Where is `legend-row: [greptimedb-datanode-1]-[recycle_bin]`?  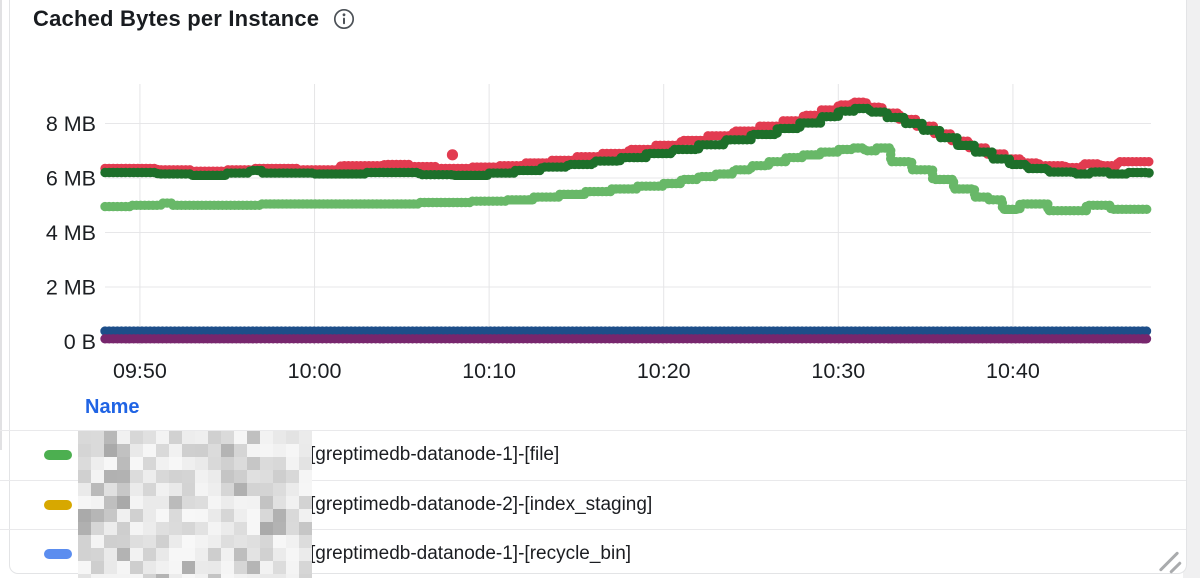
legend-row: [greptimedb-datanode-1]-[recycle_bin] is located at coordinates (593, 553).